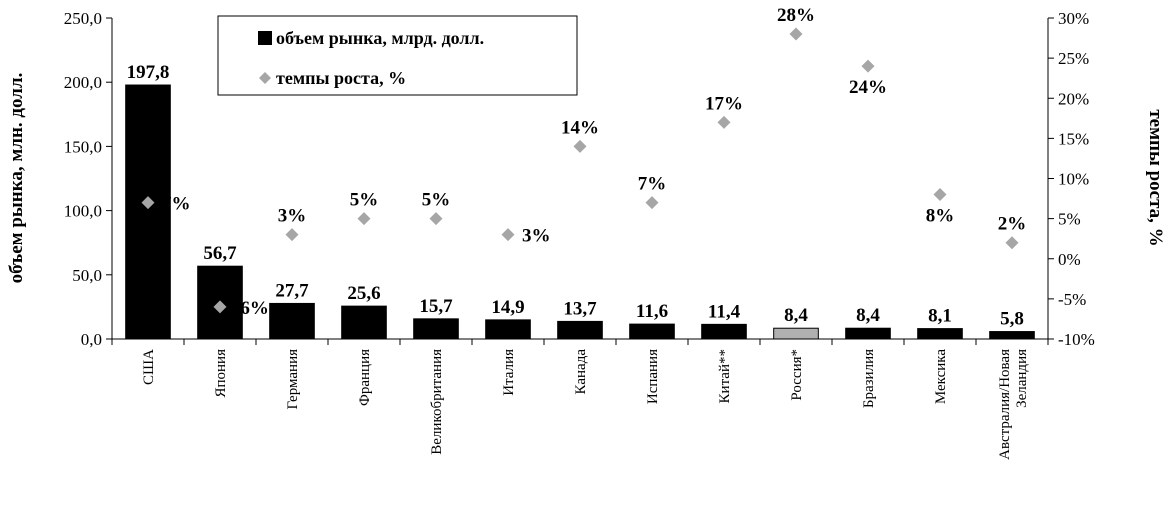 This screenshot has height=507, width=1165. Describe the element at coordinates (83, 146) in the screenshot. I see `y-tick-label: 150,0` at that location.